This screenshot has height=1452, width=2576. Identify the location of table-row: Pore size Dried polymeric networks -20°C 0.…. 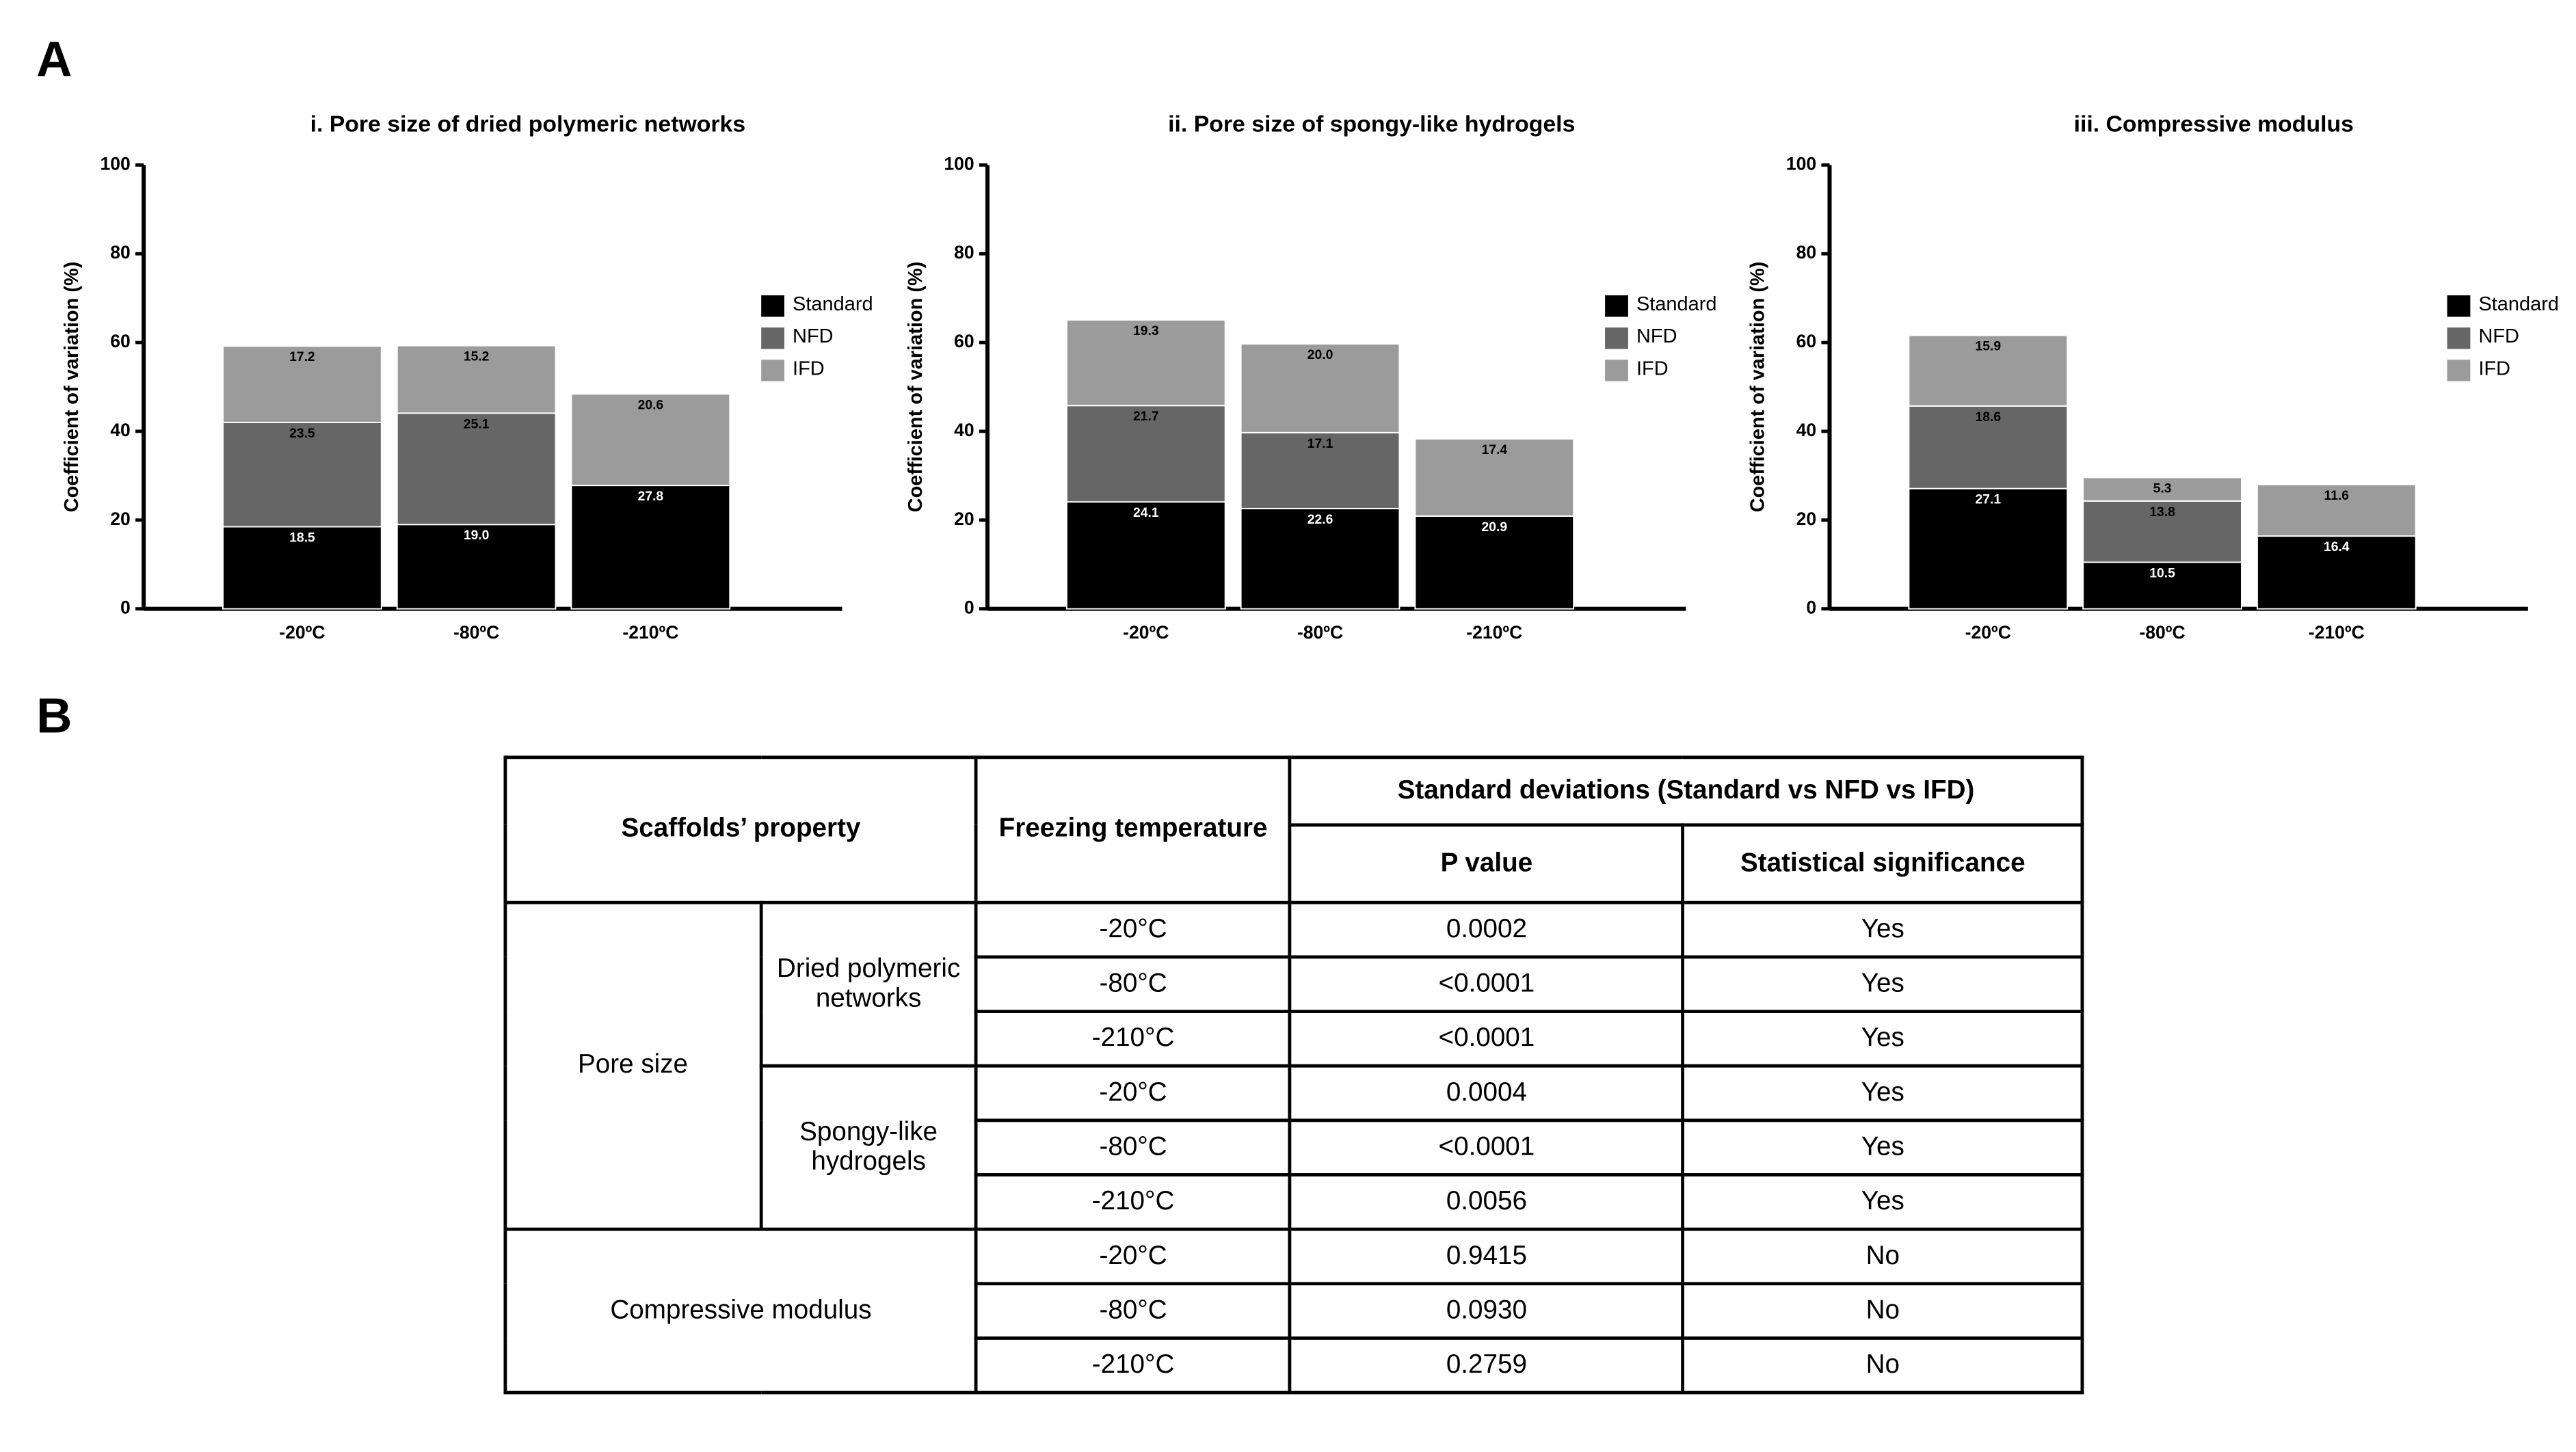
(1293, 1065).